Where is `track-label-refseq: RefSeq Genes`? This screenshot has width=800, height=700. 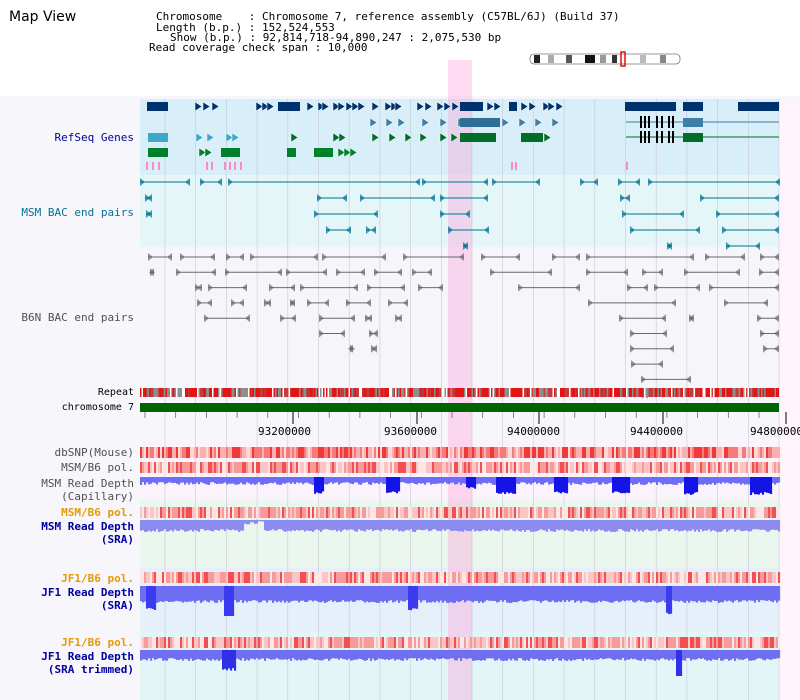 track-label-refseq: RefSeq Genes is located at coordinates (94, 137).